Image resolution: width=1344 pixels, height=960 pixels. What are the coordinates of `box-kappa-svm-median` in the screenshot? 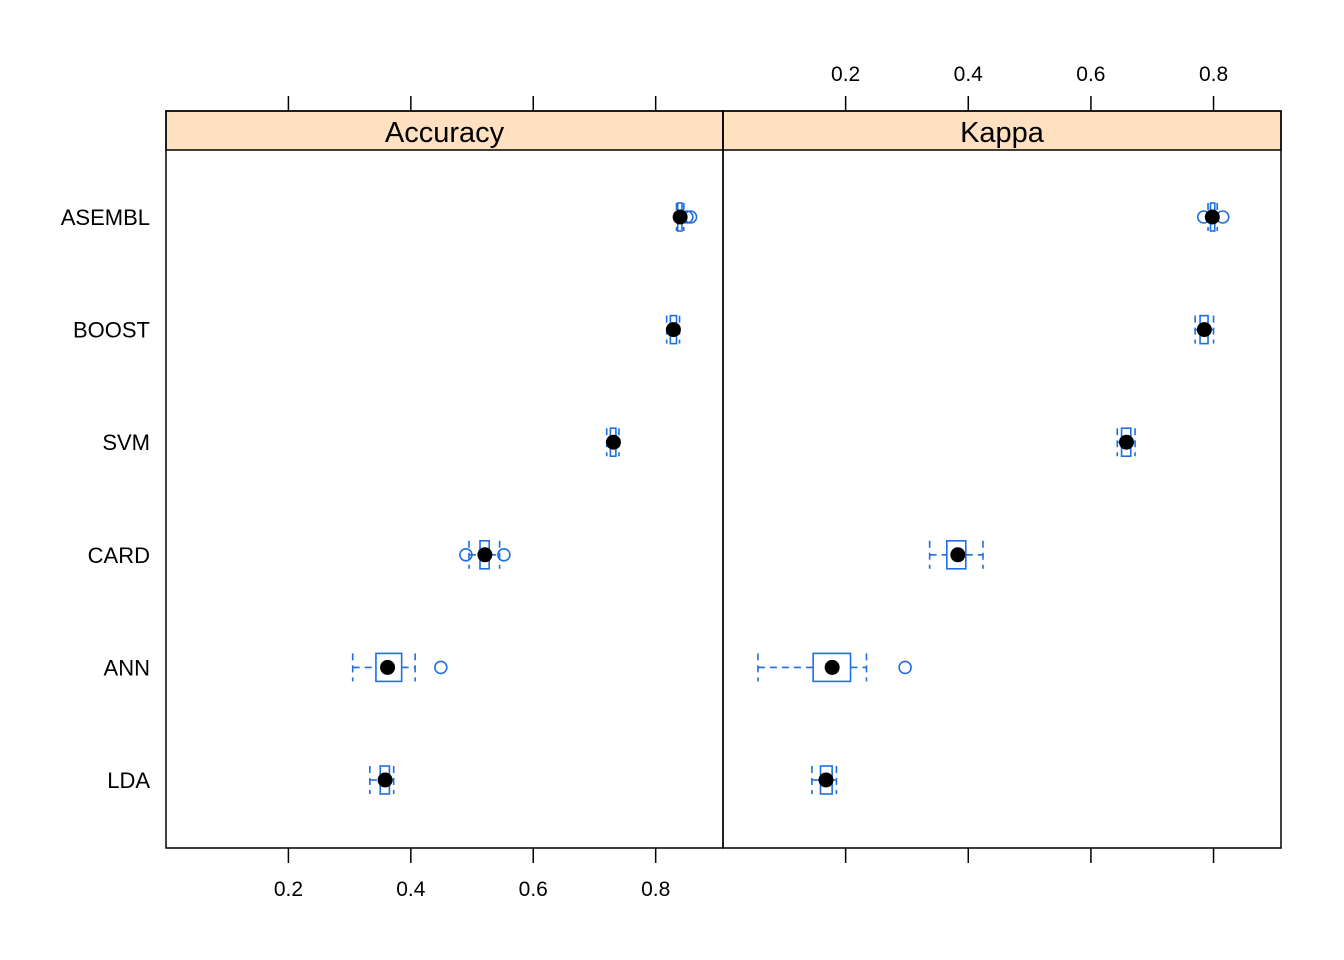 It's located at (1126, 442).